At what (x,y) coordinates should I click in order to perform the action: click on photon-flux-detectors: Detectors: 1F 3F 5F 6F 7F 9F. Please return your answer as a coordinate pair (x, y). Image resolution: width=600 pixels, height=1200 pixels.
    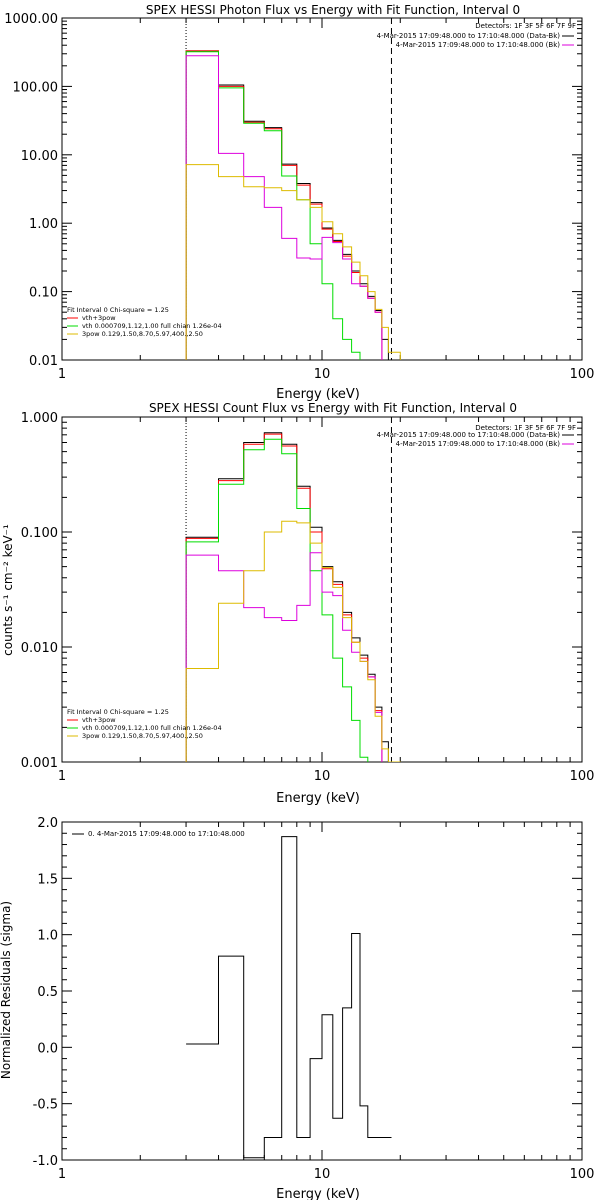
    Looking at the image, I should click on (525, 26).